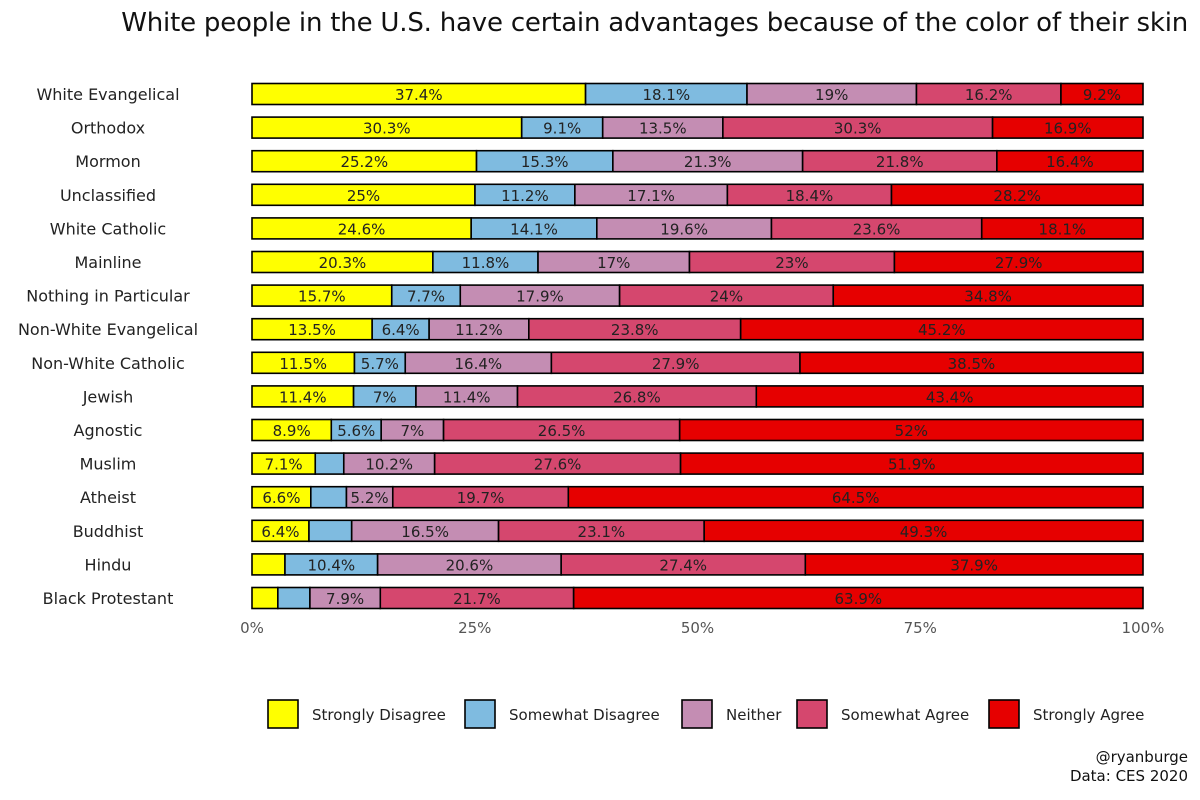  What do you see at coordinates (480, 714) in the screenshot?
I see `legend-swatch-somewhat-disagree` at bounding box center [480, 714].